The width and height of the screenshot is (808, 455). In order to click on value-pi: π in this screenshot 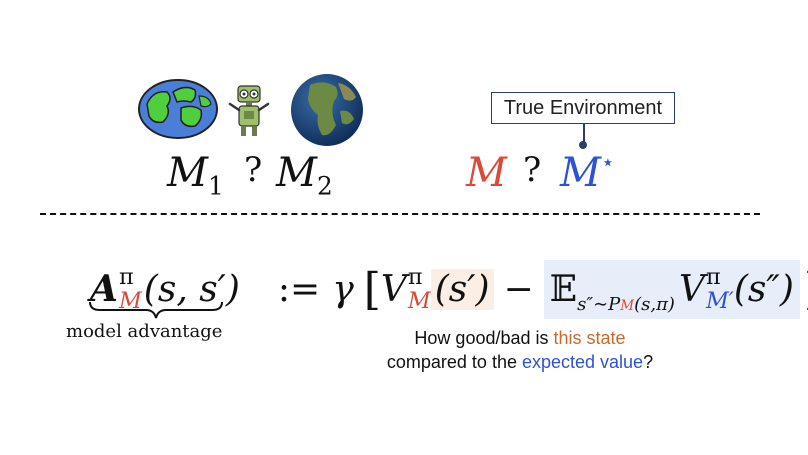, I will do `click(415, 277)`.